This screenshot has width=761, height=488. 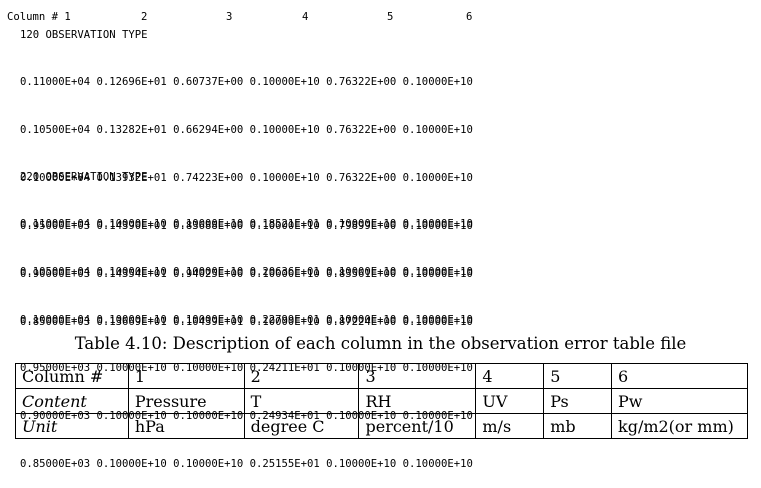 What do you see at coordinates (510, 376) in the screenshot?
I see `table-cell: 4` at bounding box center [510, 376].